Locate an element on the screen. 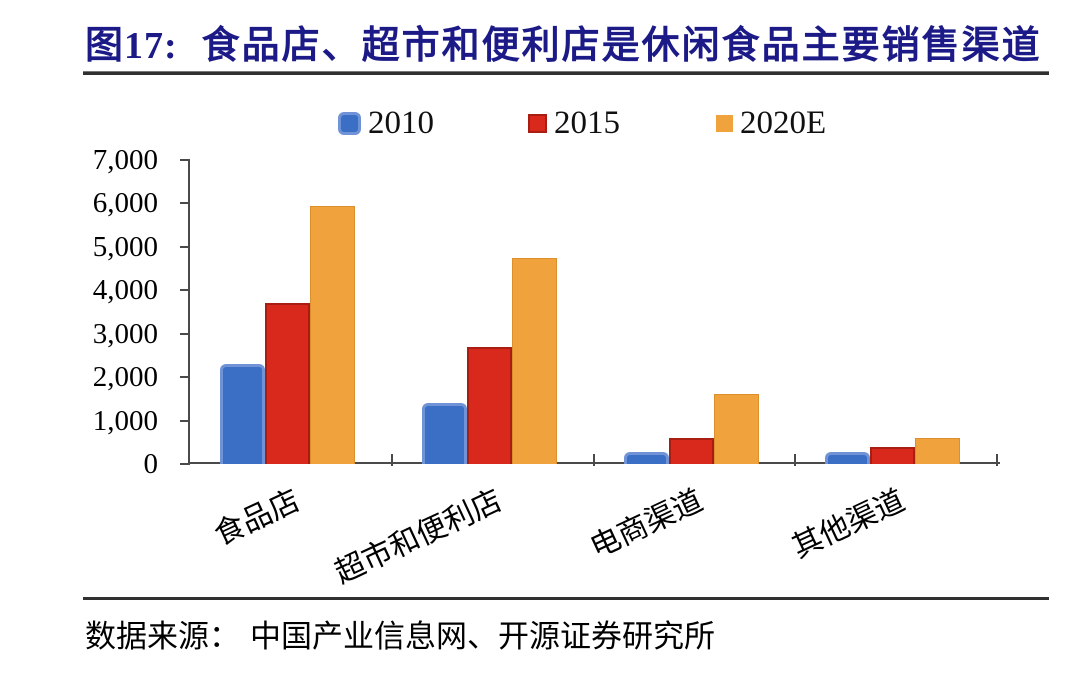 The width and height of the screenshot is (1080, 678). x-axis-label: 超市和便利店 is located at coordinates (418, 537).